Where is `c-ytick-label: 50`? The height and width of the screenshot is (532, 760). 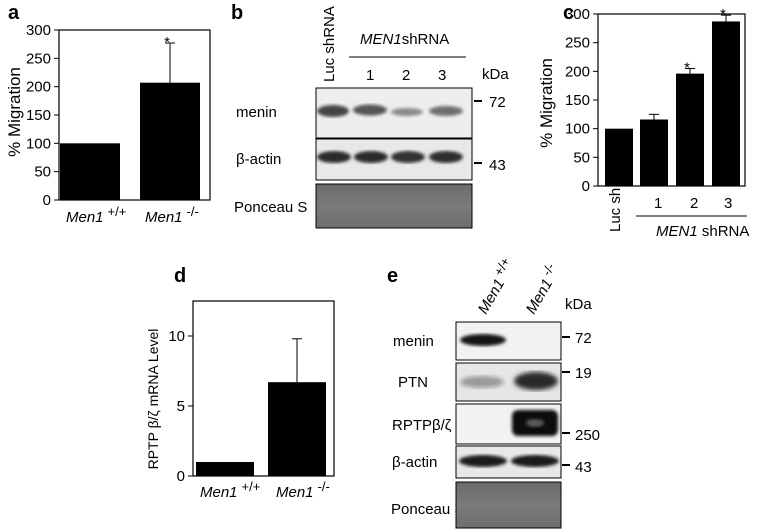 c-ytick-label: 50 is located at coordinates (581, 157).